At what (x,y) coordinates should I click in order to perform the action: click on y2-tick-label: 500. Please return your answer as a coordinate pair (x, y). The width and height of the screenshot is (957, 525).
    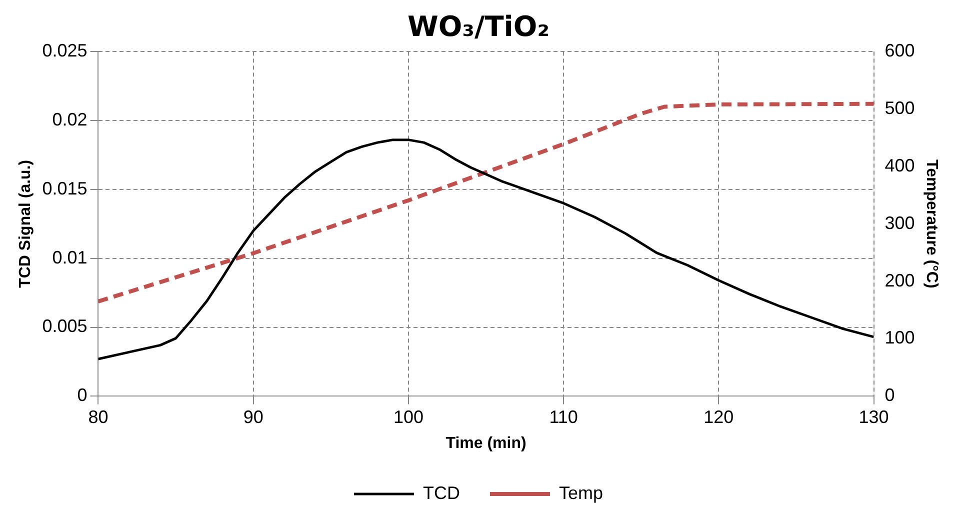
    Looking at the image, I should click on (899, 108).